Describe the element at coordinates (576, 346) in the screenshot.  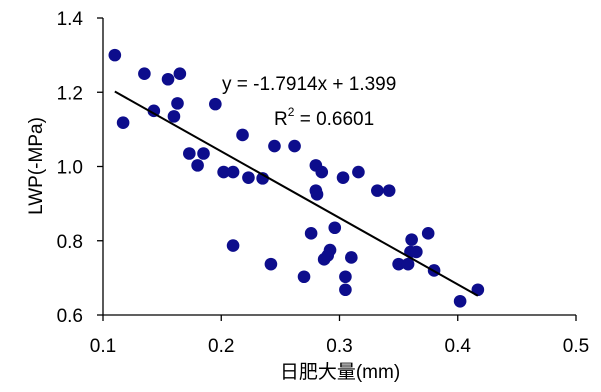
I see `x-tick-label: 0.5` at that location.